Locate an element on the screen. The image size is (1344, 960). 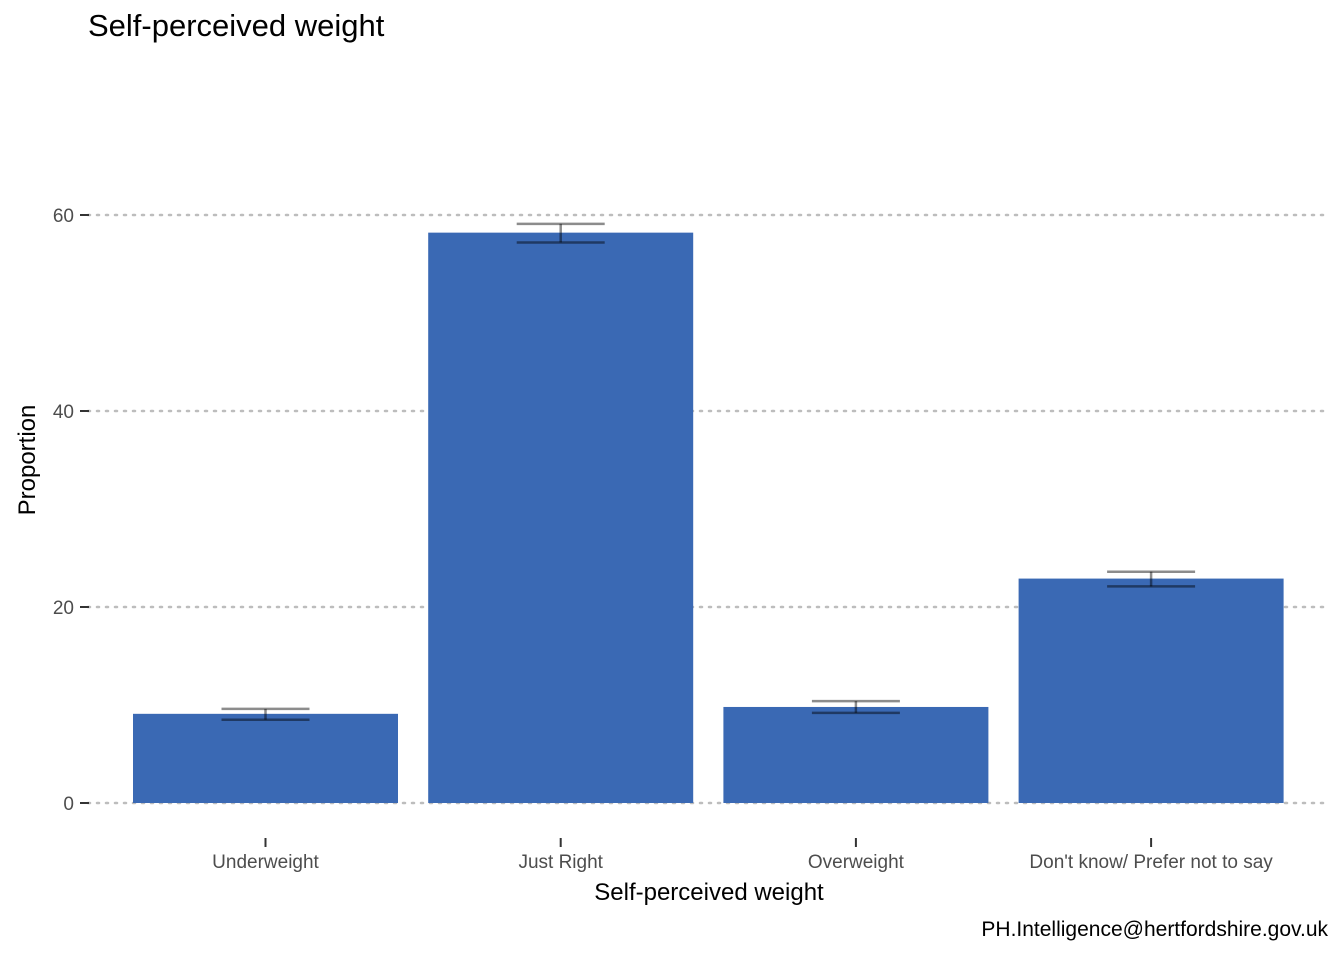
x-tick-label: Just Right is located at coordinates (560, 862).